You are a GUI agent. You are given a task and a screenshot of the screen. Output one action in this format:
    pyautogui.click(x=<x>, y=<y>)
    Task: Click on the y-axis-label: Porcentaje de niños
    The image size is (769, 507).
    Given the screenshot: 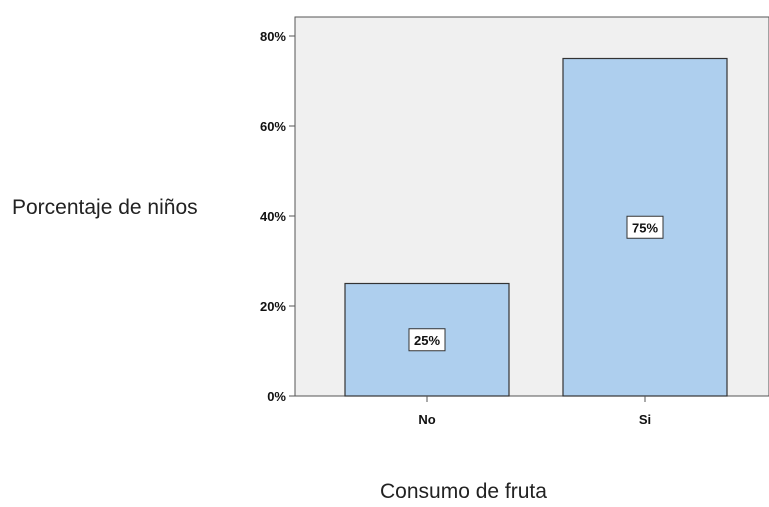 What is the action you would take?
    pyautogui.click(x=105, y=207)
    